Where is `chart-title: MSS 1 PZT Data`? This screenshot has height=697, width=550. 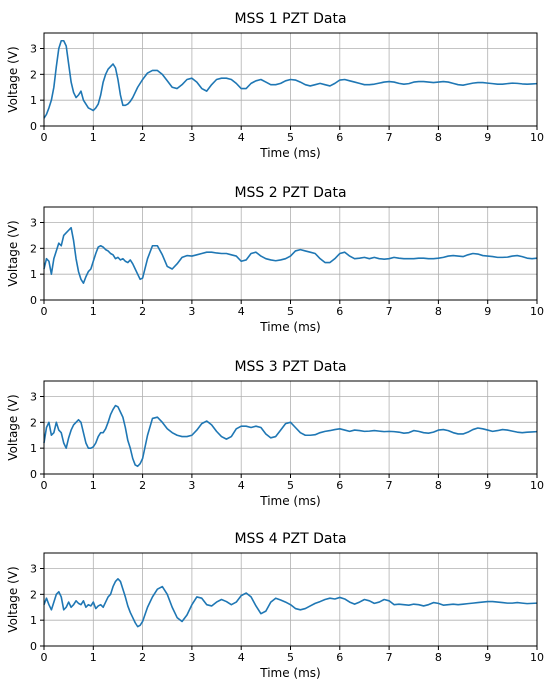 chart-title: MSS 1 PZT Data is located at coordinates (290, 19).